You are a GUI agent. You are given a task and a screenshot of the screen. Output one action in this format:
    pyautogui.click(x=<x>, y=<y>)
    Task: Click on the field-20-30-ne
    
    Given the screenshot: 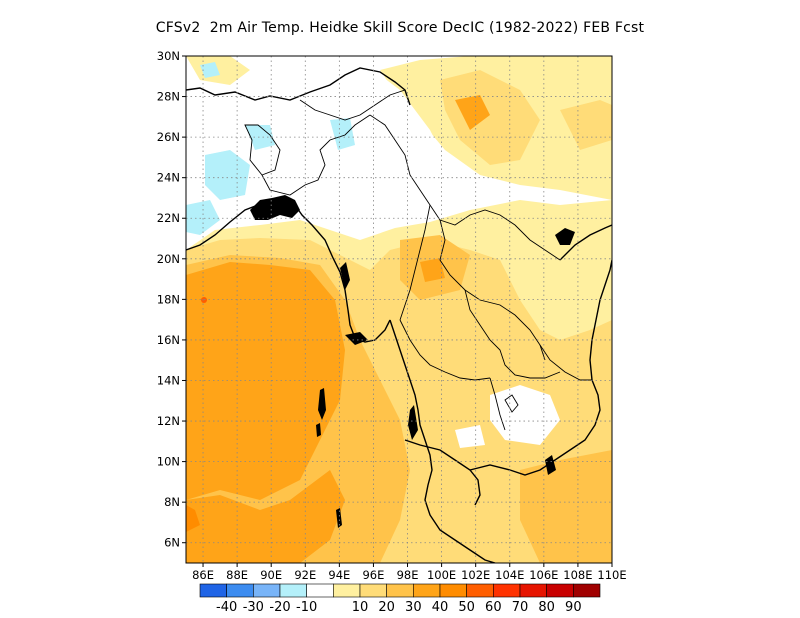 What is the action you would take?
    pyautogui.click(x=586, y=125)
    